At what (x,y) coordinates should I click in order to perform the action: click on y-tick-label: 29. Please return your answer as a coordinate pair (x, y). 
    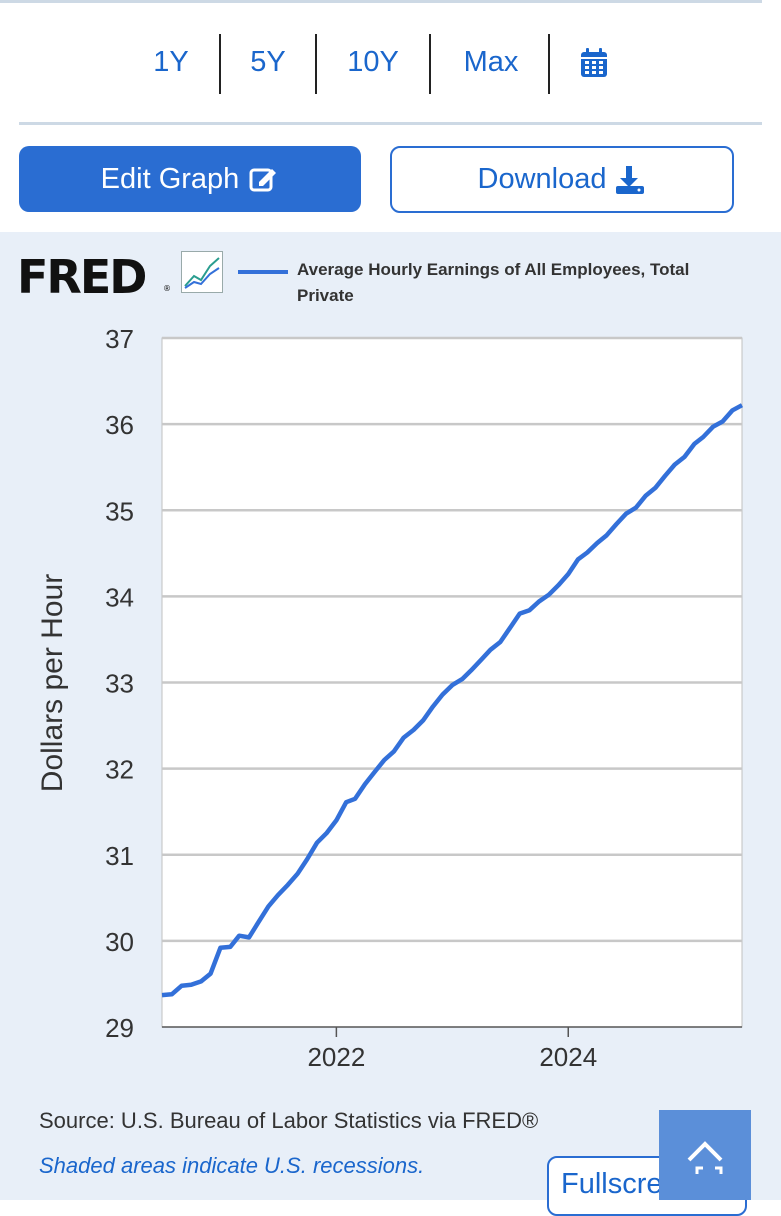
    Looking at the image, I should click on (119, 1028).